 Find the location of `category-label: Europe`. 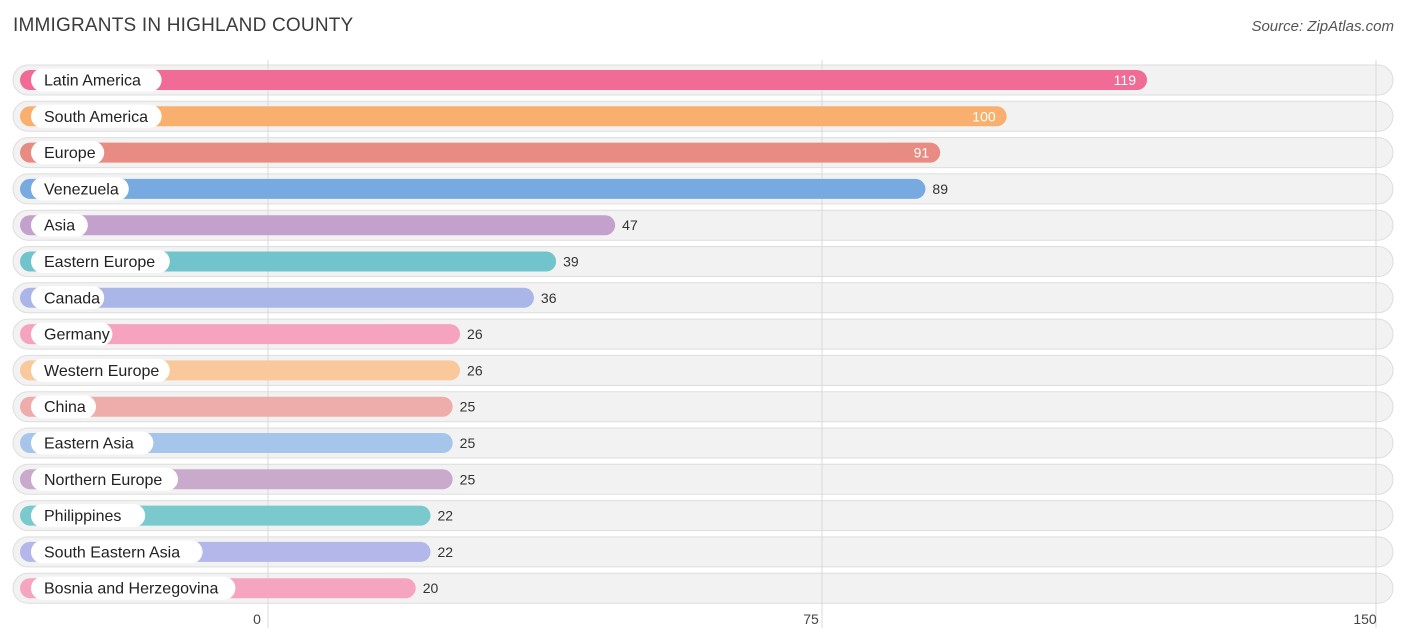

category-label: Europe is located at coordinates (70, 153).